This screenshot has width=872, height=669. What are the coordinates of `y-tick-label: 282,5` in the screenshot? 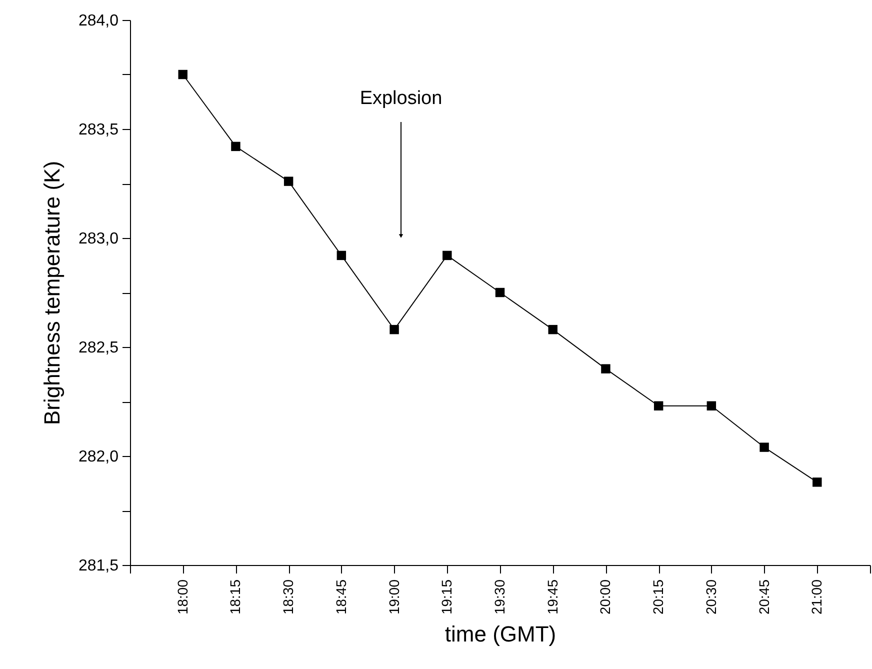 It's located at (98, 348).